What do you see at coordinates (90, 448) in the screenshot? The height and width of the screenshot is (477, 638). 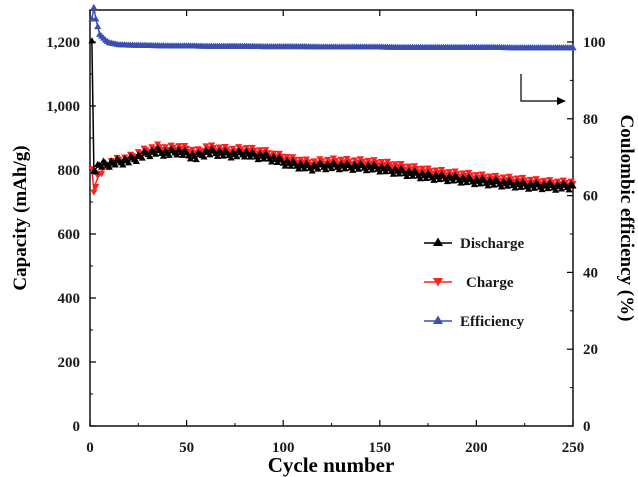 I see `x-tick-label: 0` at bounding box center [90, 448].